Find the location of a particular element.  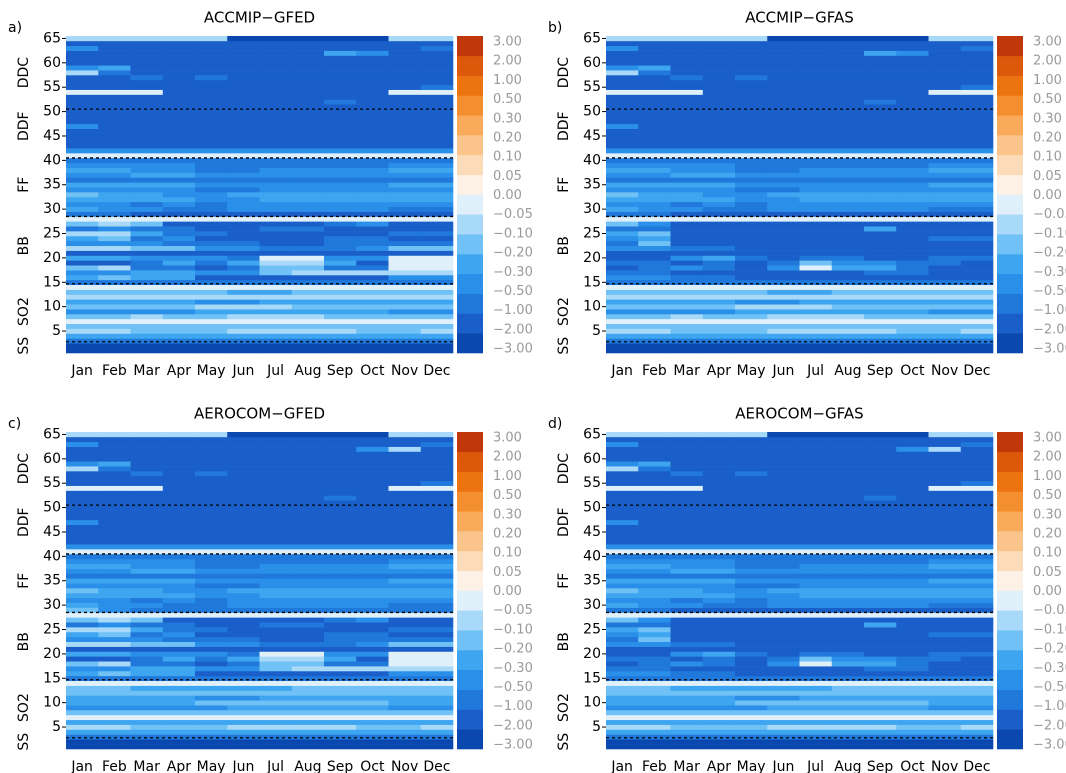

group-label: BB is located at coordinates (564, 641).